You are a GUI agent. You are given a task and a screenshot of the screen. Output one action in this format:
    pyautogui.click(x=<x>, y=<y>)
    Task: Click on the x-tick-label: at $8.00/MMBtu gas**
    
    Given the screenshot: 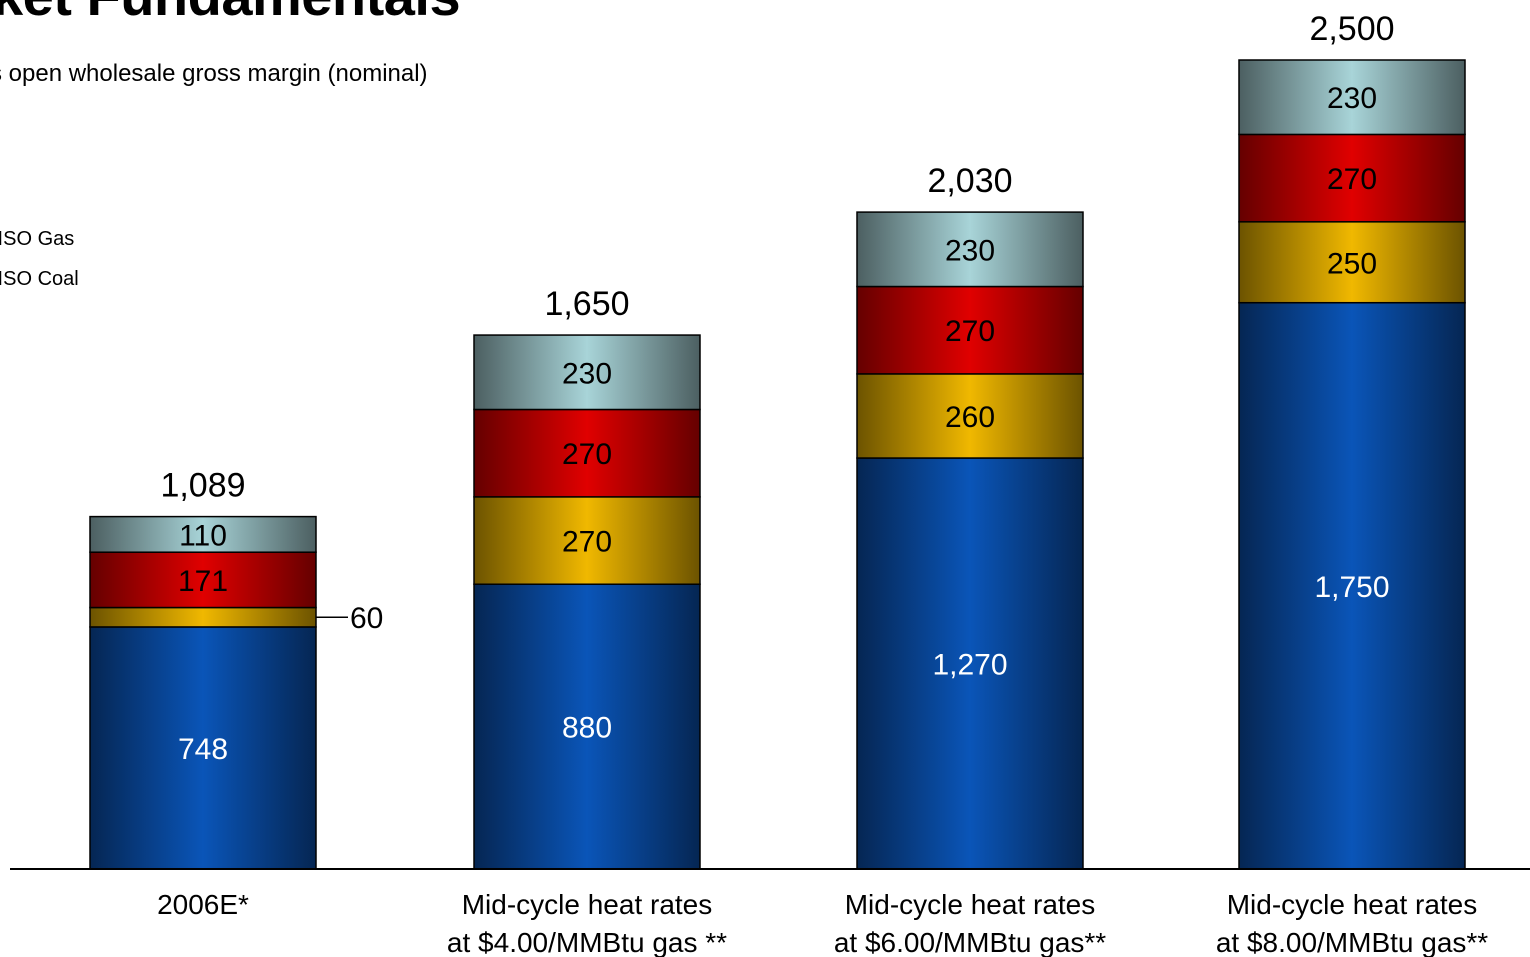 What is the action you would take?
    pyautogui.click(x=1352, y=942)
    